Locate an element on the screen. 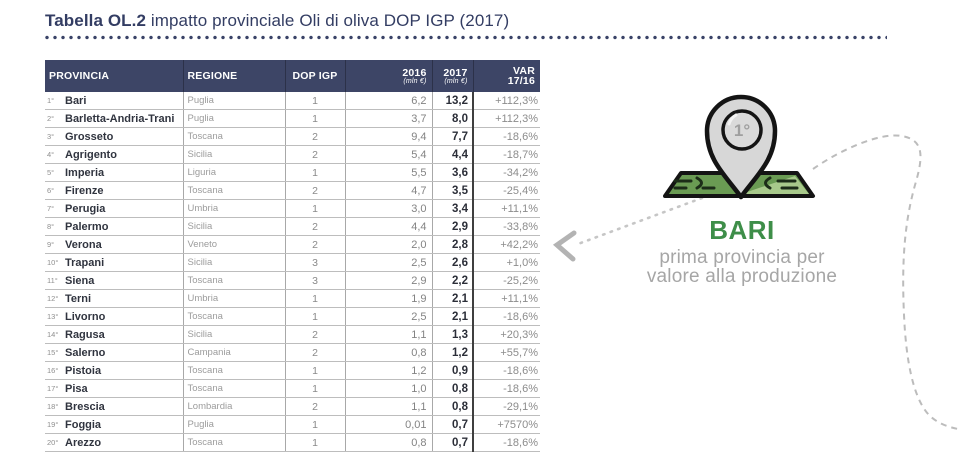 The image size is (960, 464). row-rank: 15° is located at coordinates (53, 352).